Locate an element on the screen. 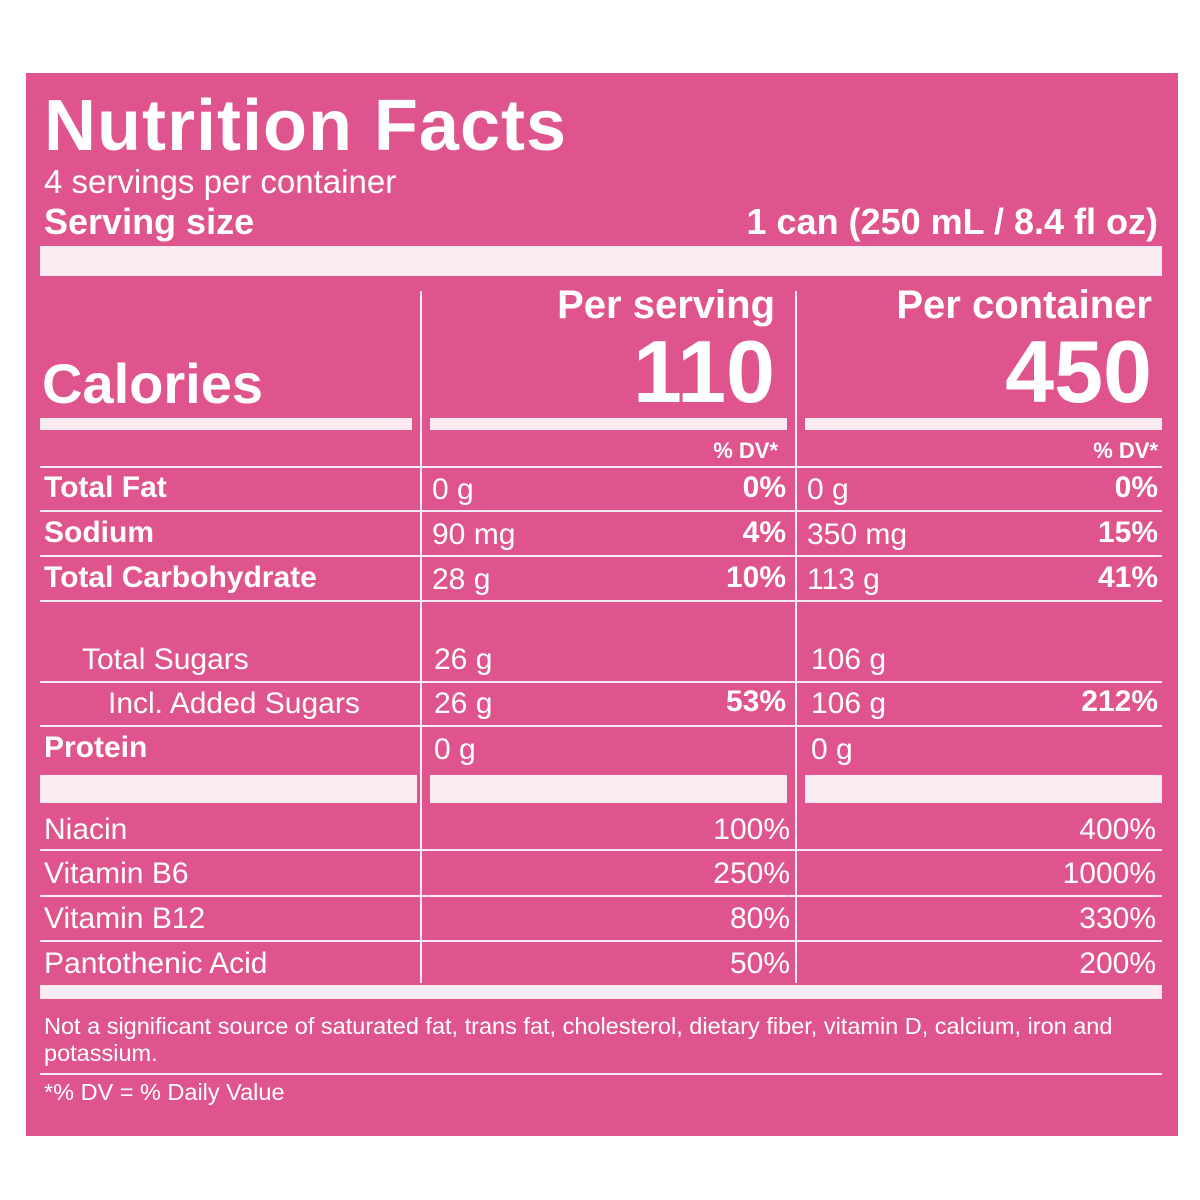 The image size is (1200, 1200). vitamin-serving-dv: 250% is located at coordinates (751, 873).